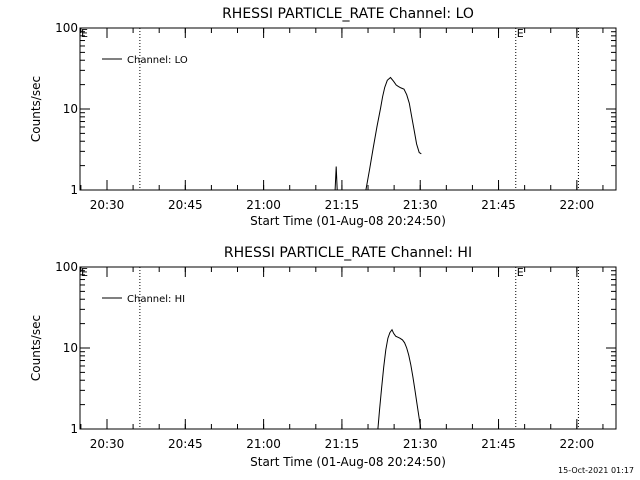 This screenshot has height=480, width=640. I want to click on chart-title: RHESSI PARTICLE_RATE Channel: LO, so click(348, 14).